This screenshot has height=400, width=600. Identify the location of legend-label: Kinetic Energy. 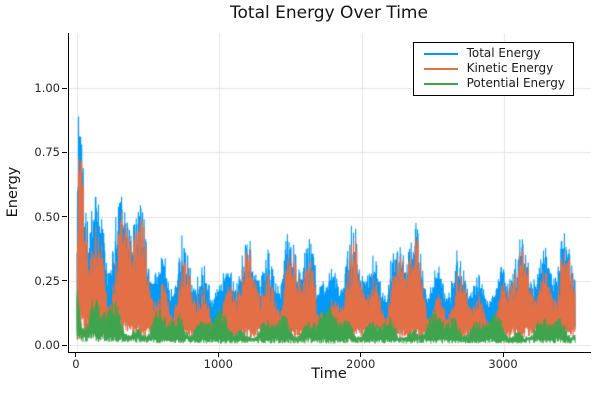
(510, 68).